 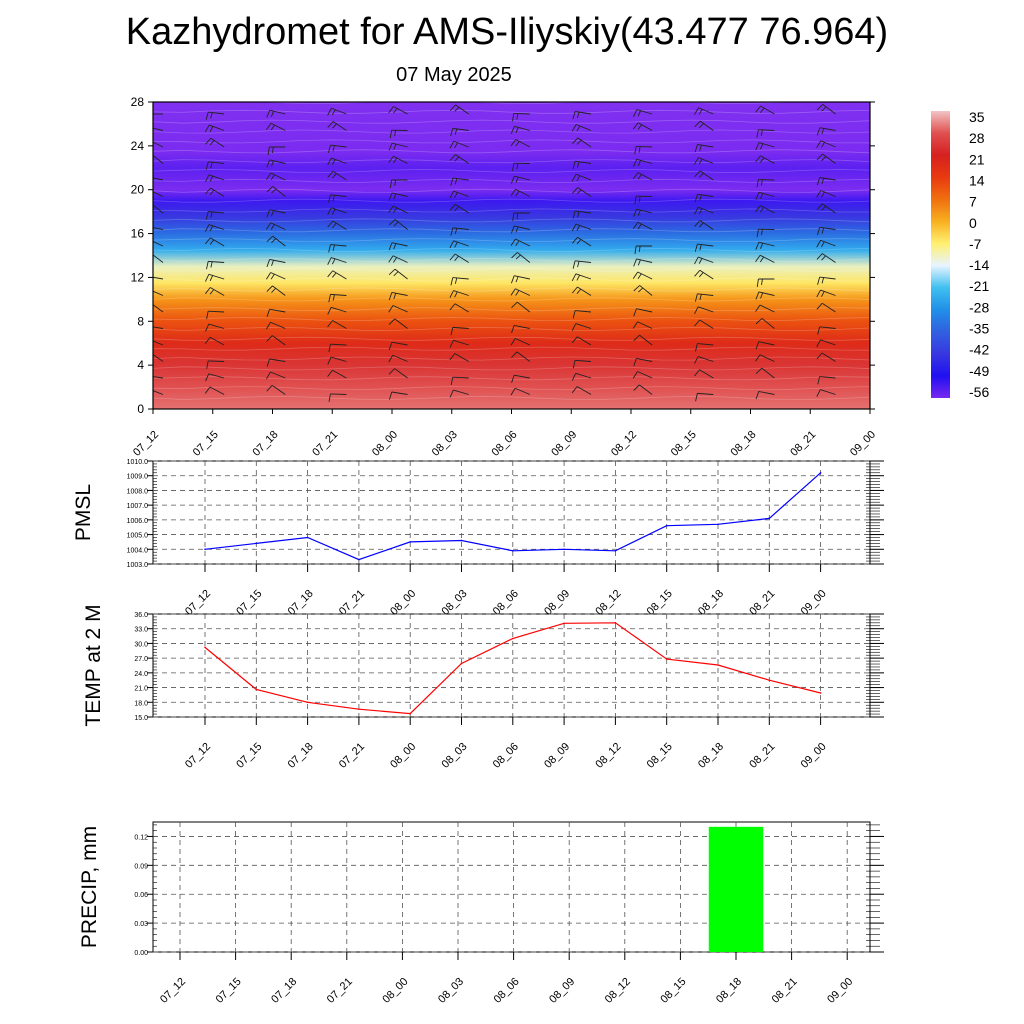 What do you see at coordinates (711, 603) in the screenshot?
I see `x-tick-label: 08_18` at bounding box center [711, 603].